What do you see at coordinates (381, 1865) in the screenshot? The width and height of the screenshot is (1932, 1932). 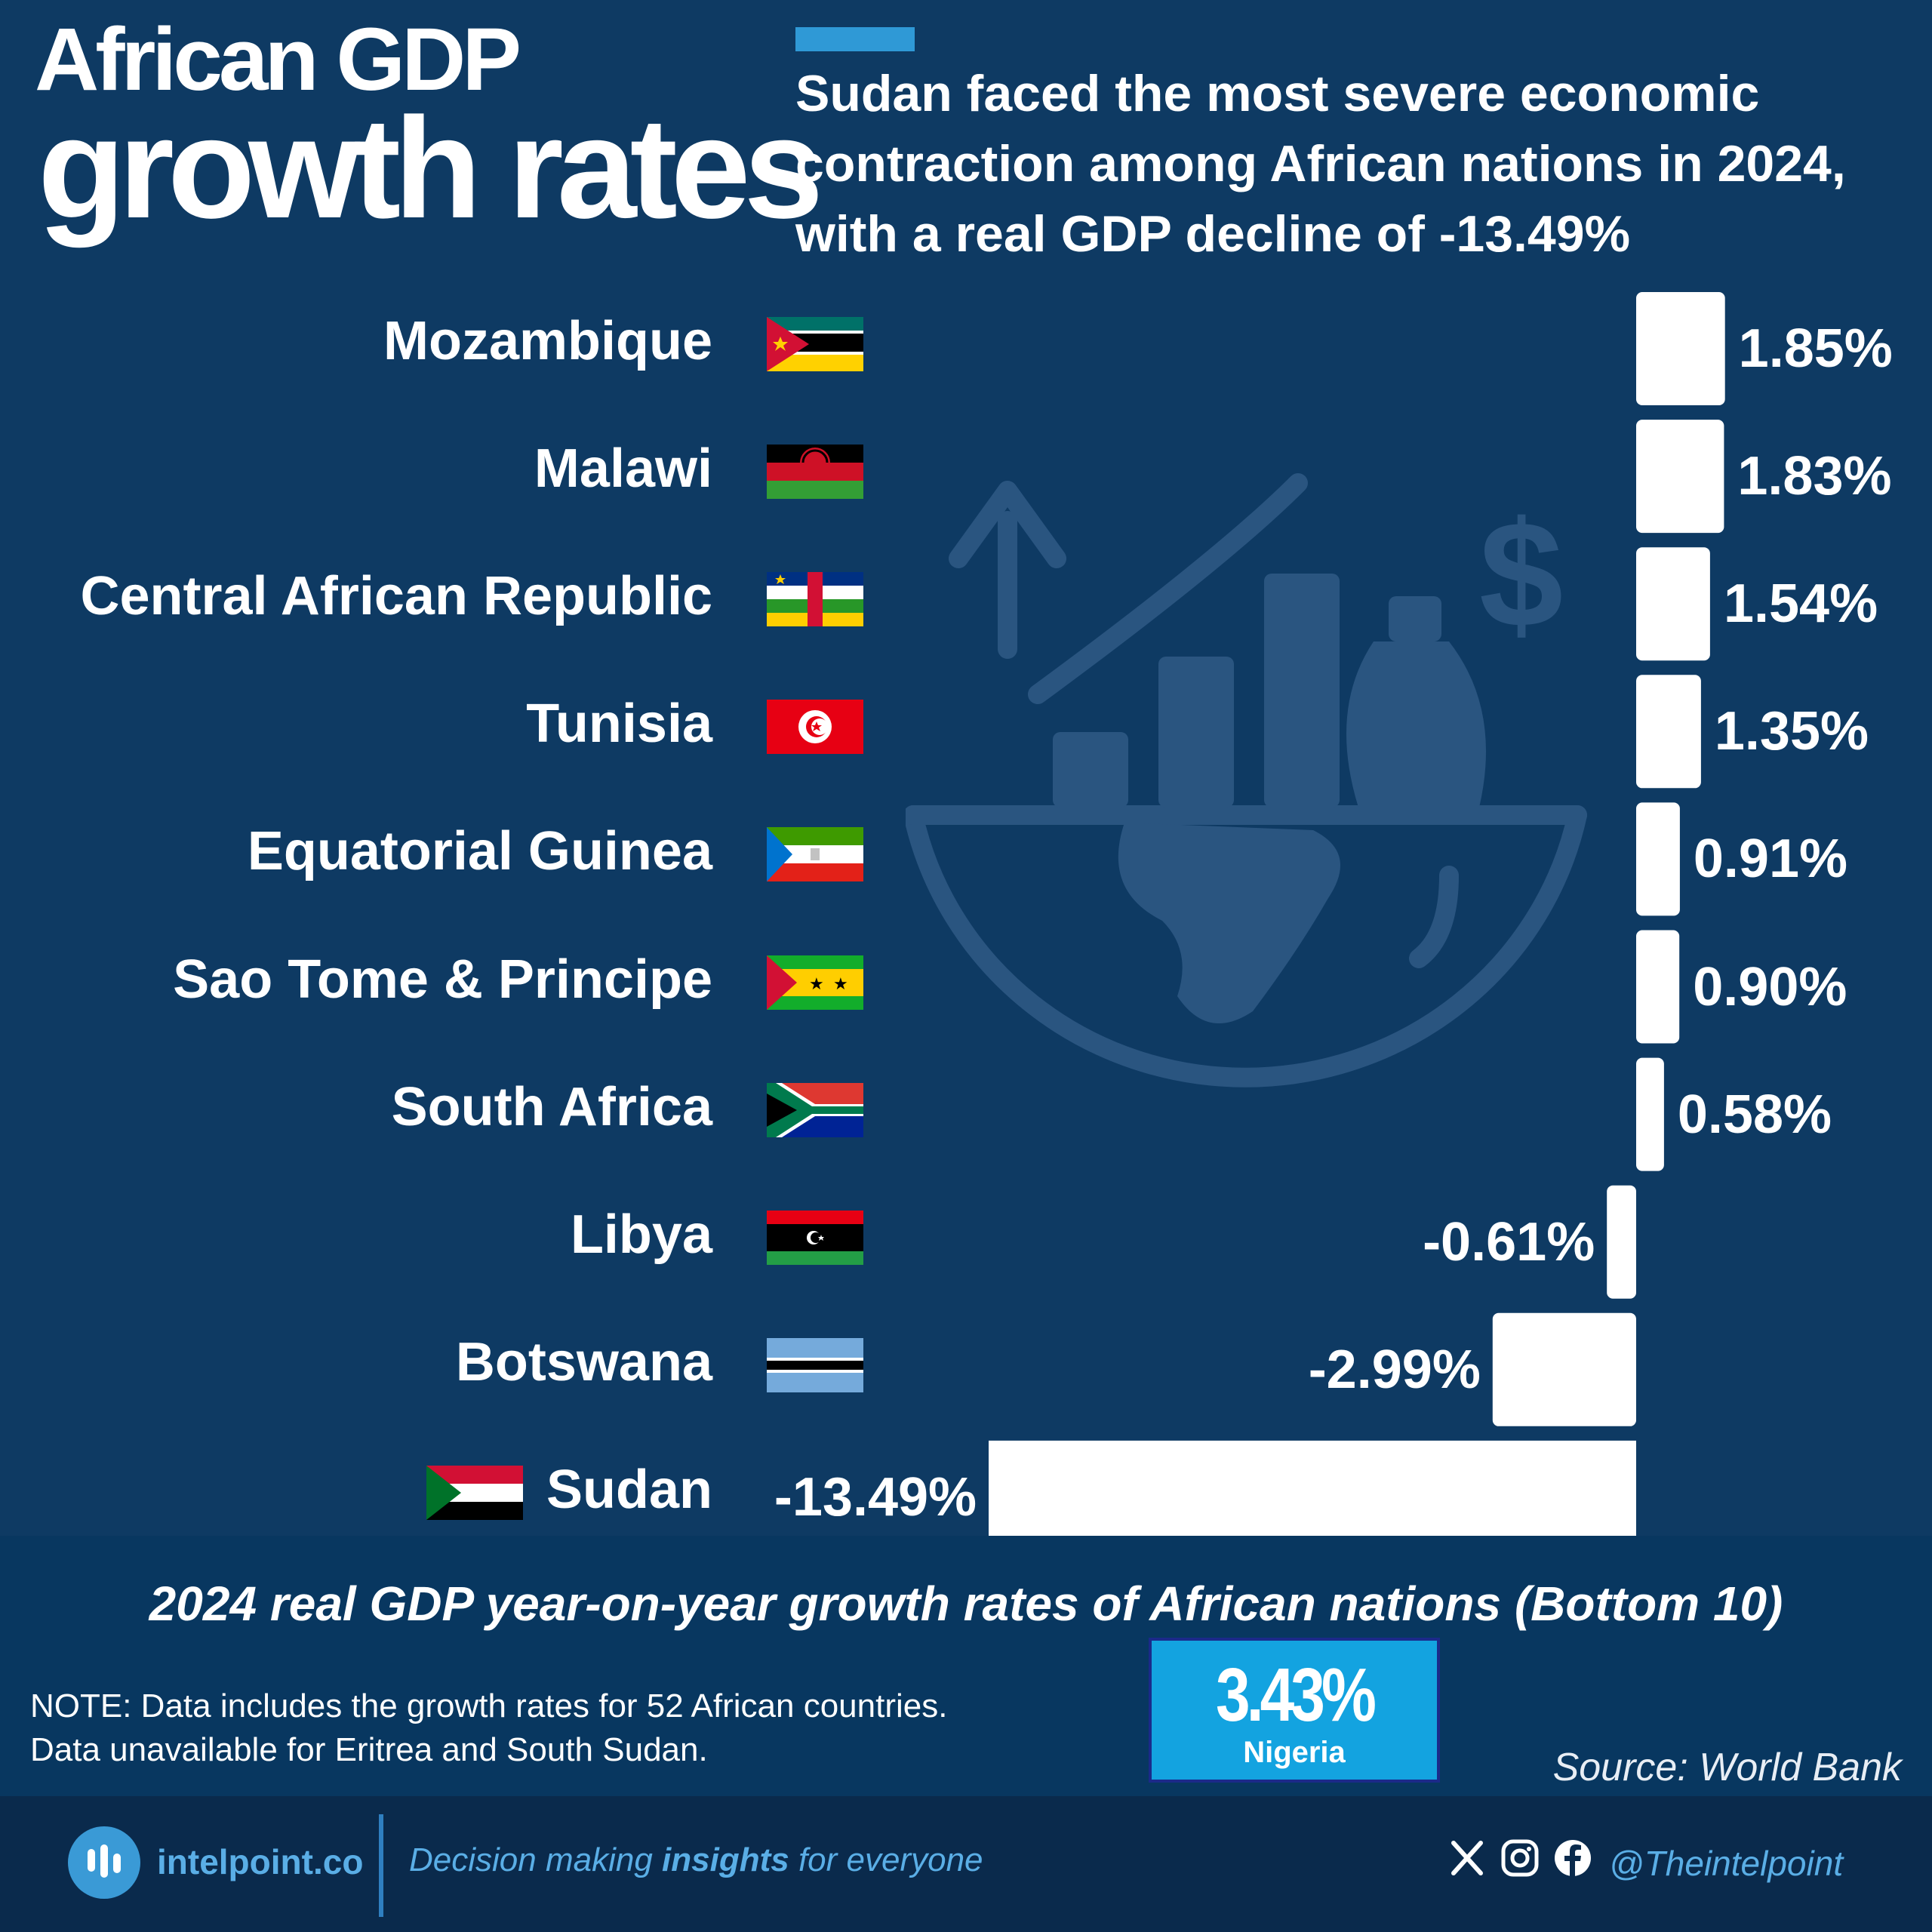 I see `footer-divider` at bounding box center [381, 1865].